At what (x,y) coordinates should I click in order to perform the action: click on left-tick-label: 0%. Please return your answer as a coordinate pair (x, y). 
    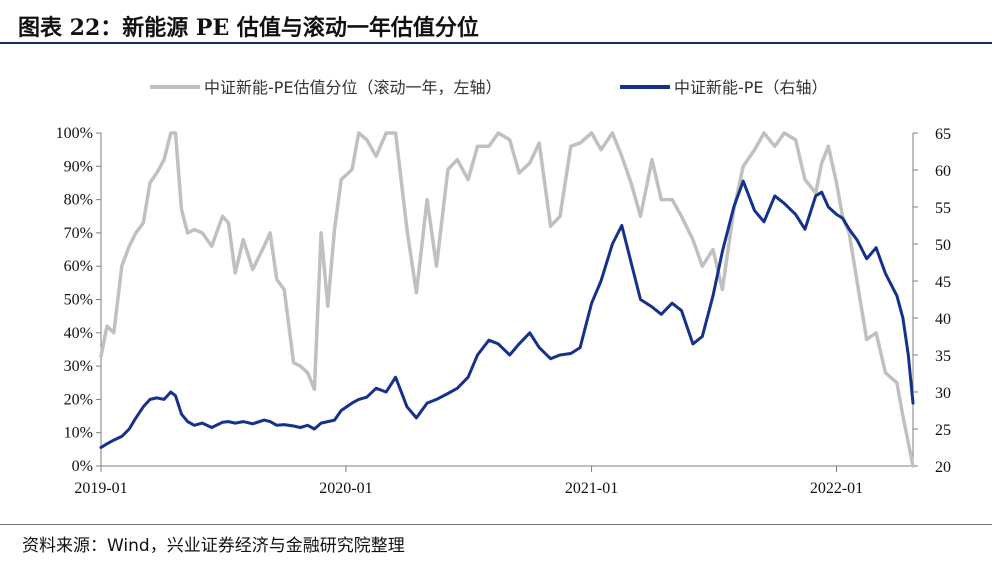
    Looking at the image, I should click on (82, 466).